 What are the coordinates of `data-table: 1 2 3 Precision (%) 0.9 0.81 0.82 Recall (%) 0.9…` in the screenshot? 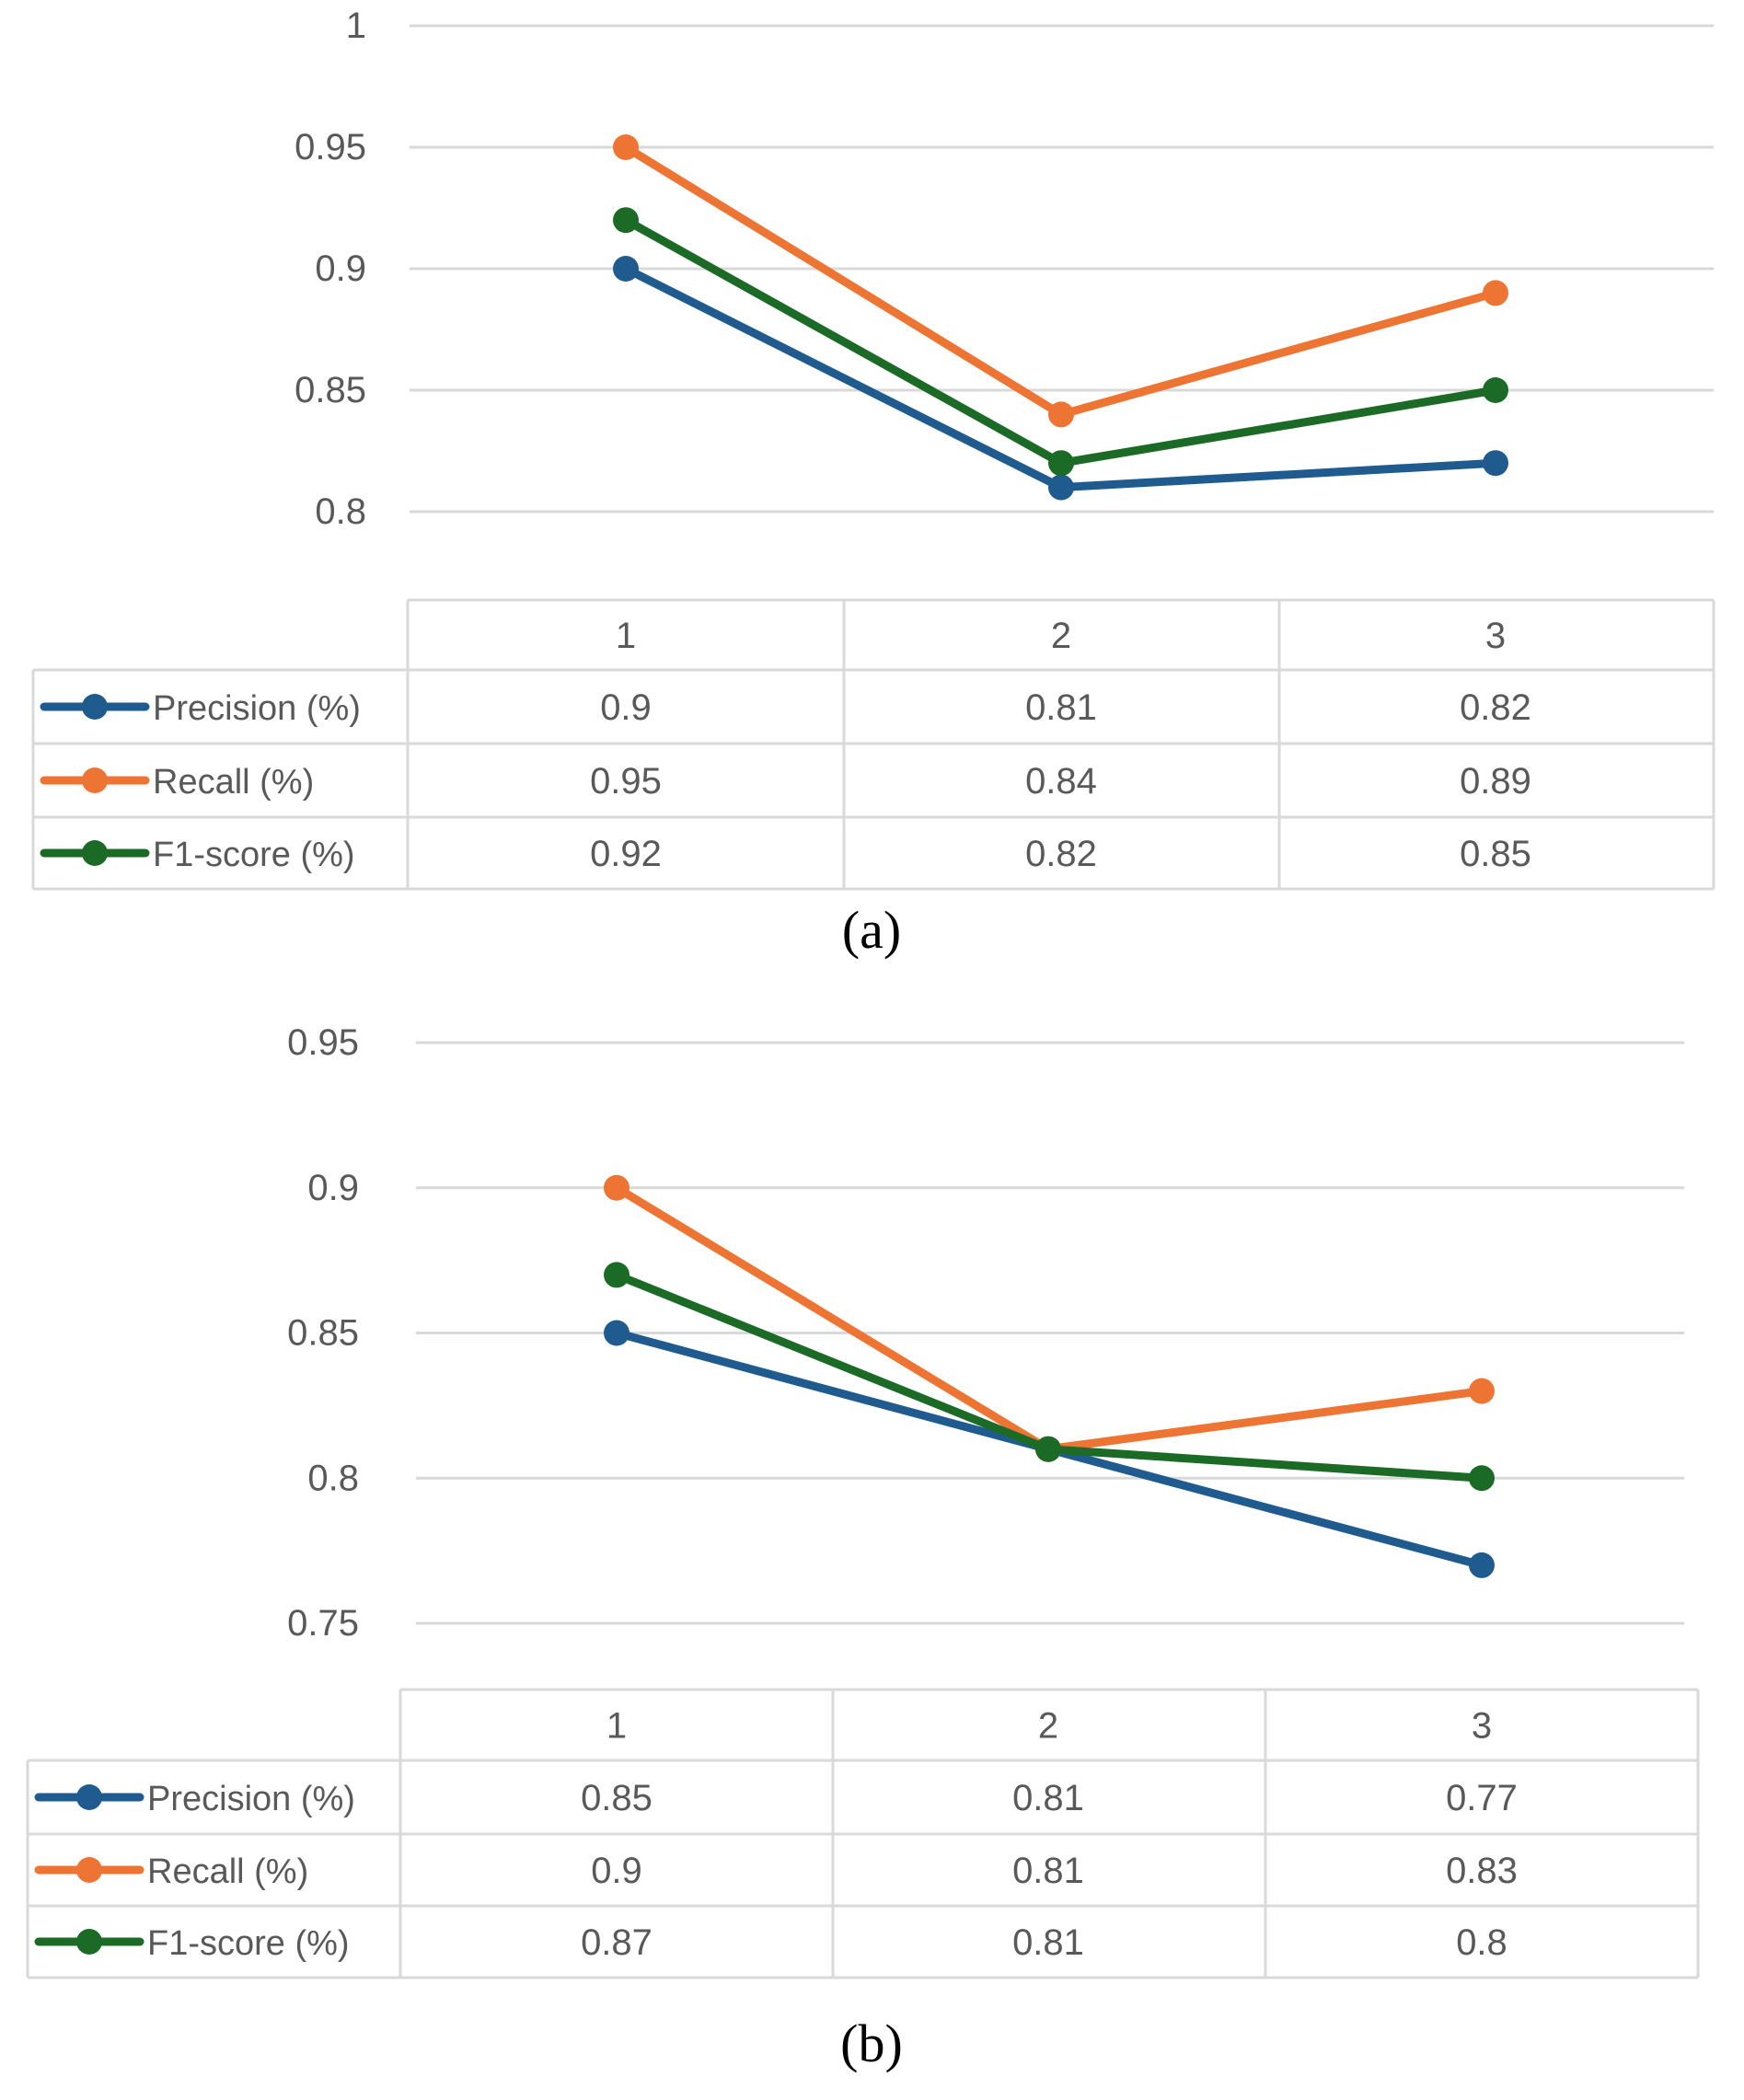 It's located at (873, 744).